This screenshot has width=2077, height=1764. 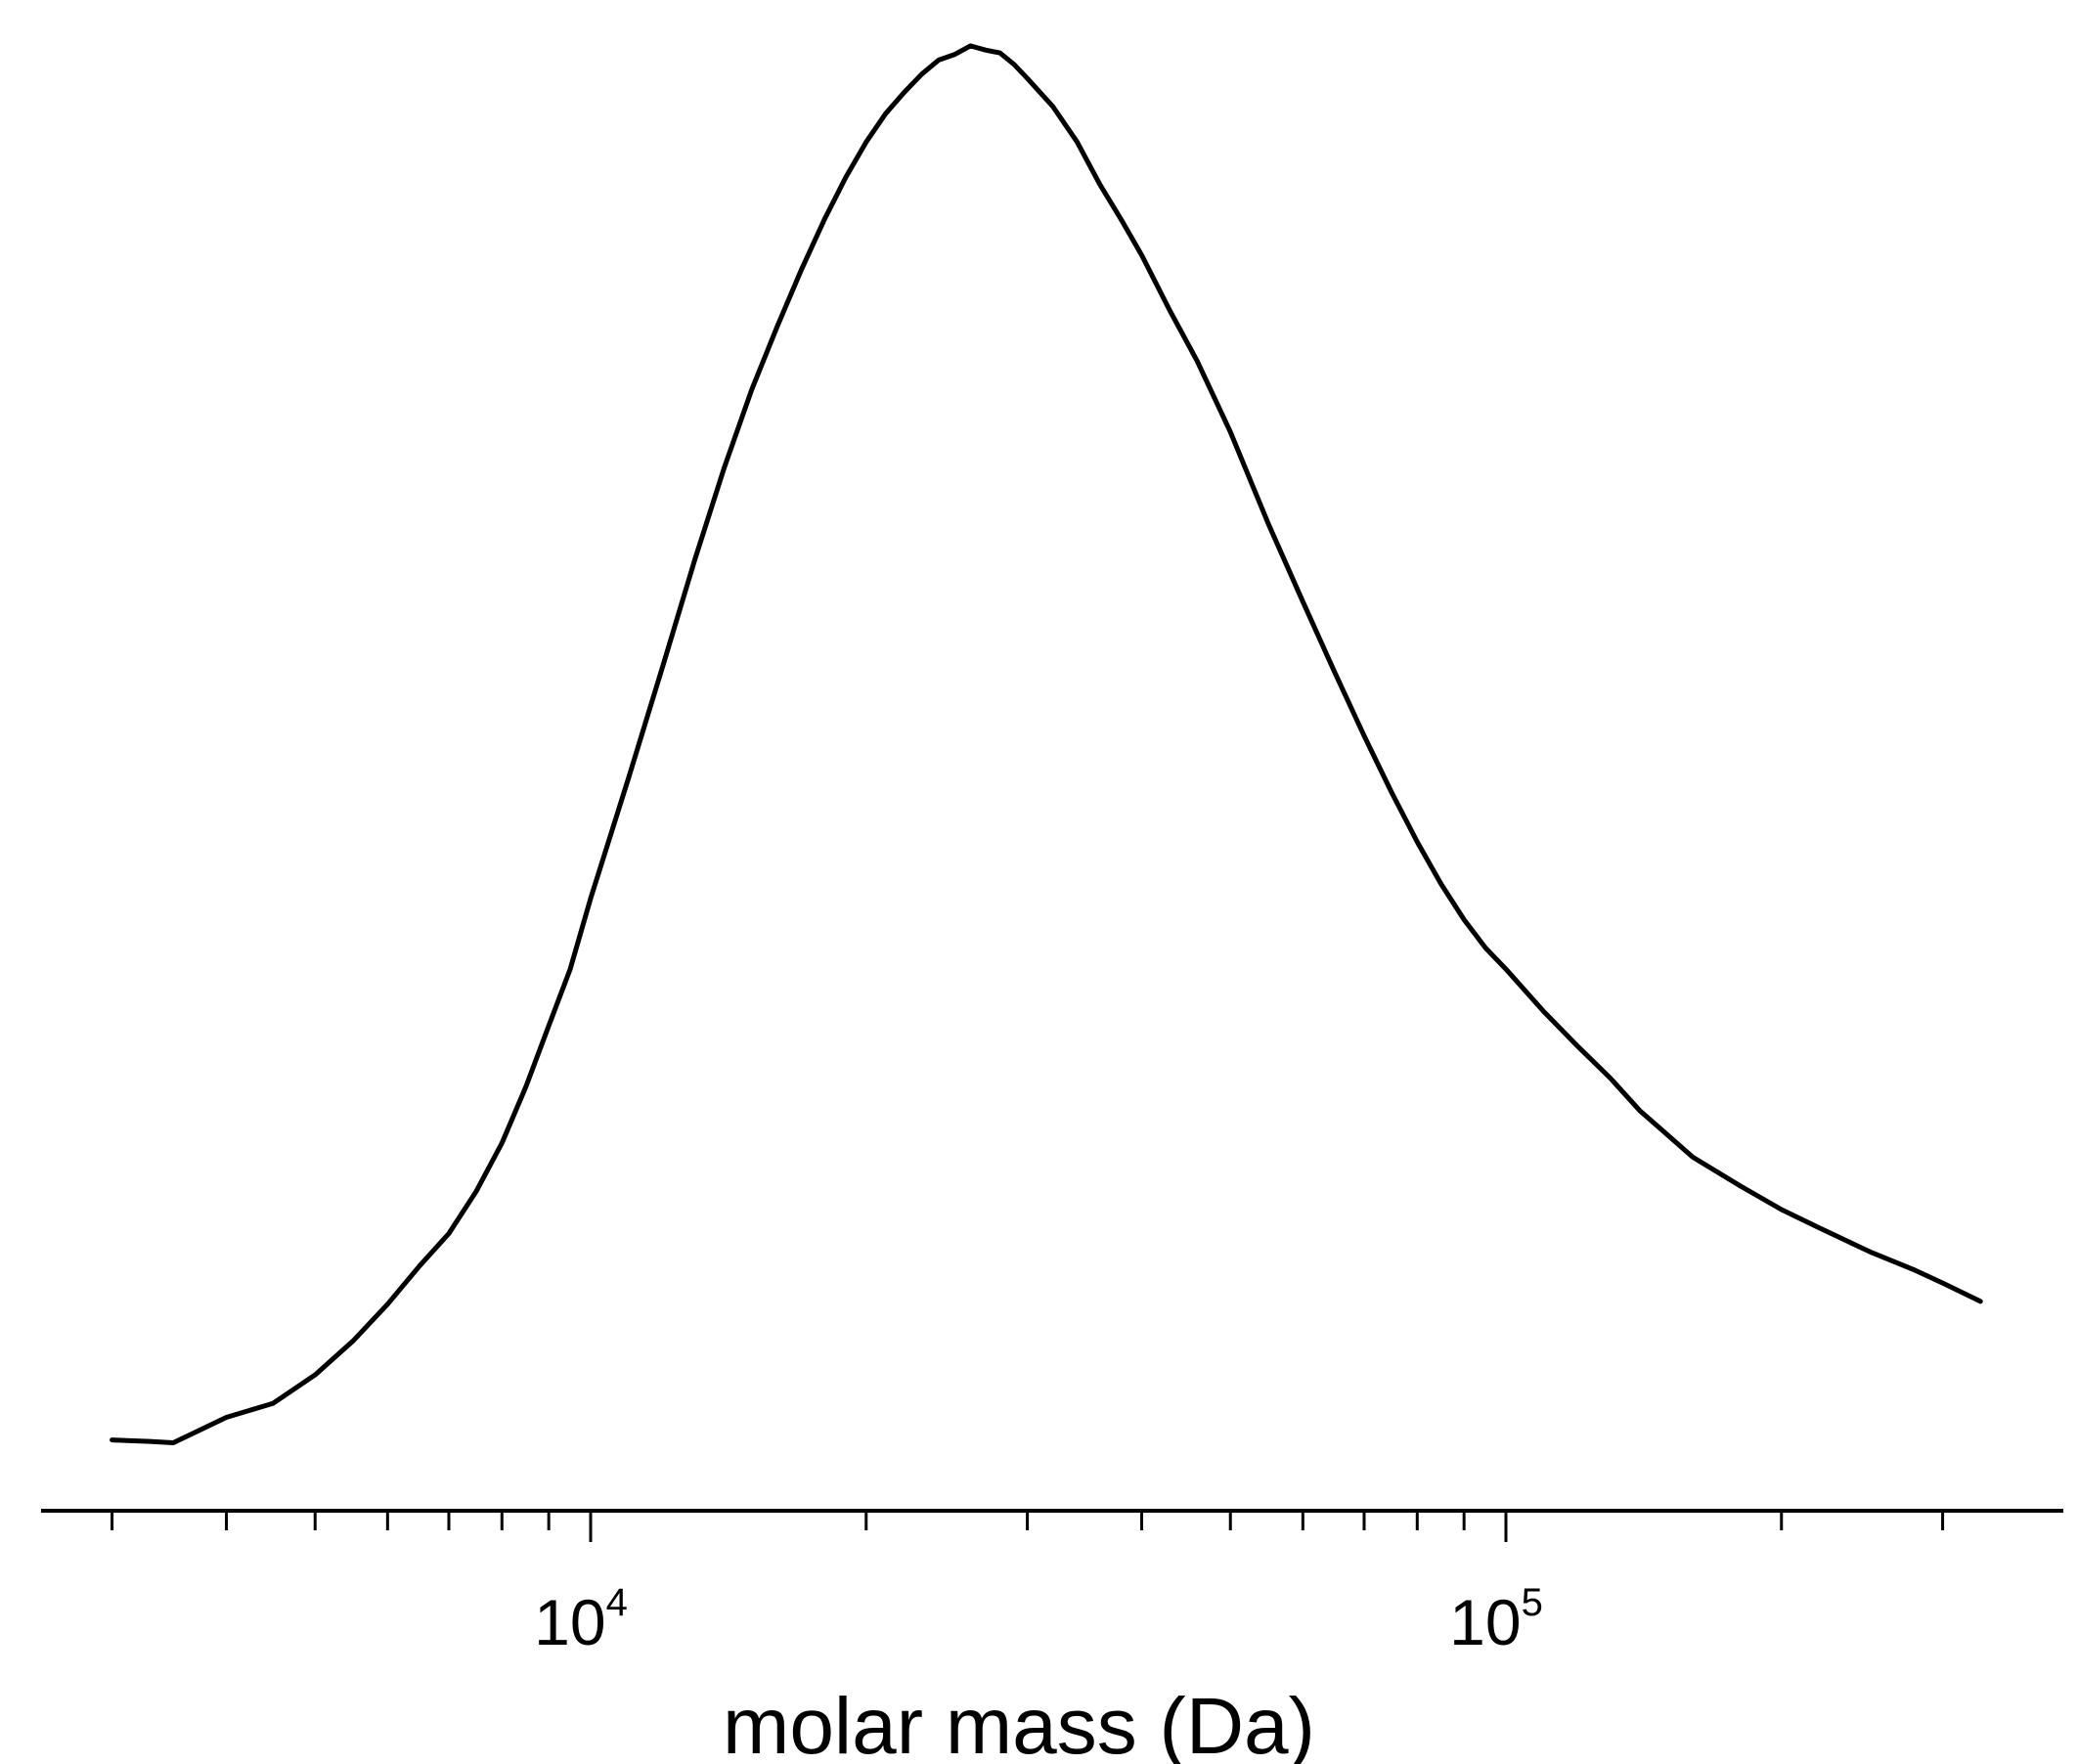 What do you see at coordinates (1019, 1723) in the screenshot?
I see `x-axis-title: molar mass (Da)` at bounding box center [1019, 1723].